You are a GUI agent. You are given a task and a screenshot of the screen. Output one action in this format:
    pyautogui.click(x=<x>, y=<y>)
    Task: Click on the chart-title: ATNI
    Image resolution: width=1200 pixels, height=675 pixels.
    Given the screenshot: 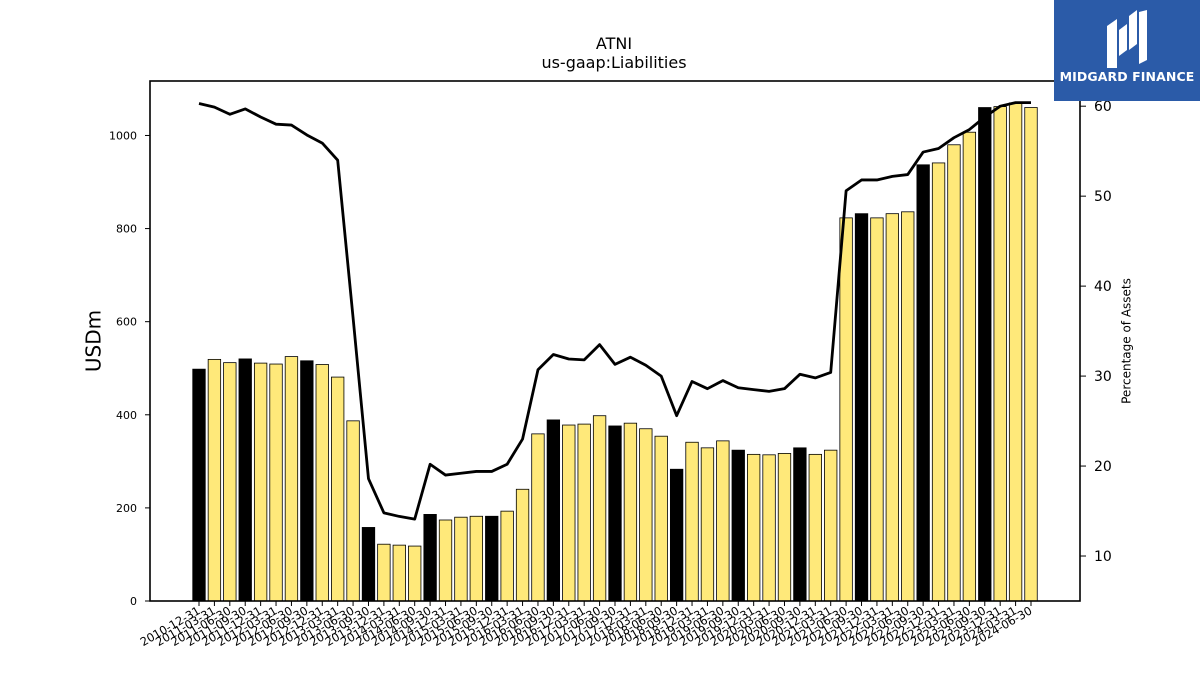 What is the action you would take?
    pyautogui.click(x=614, y=43)
    